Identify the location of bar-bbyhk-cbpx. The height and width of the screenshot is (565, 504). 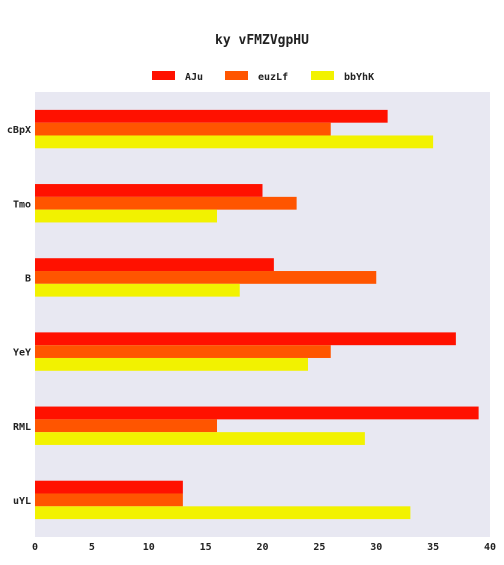
(234, 142).